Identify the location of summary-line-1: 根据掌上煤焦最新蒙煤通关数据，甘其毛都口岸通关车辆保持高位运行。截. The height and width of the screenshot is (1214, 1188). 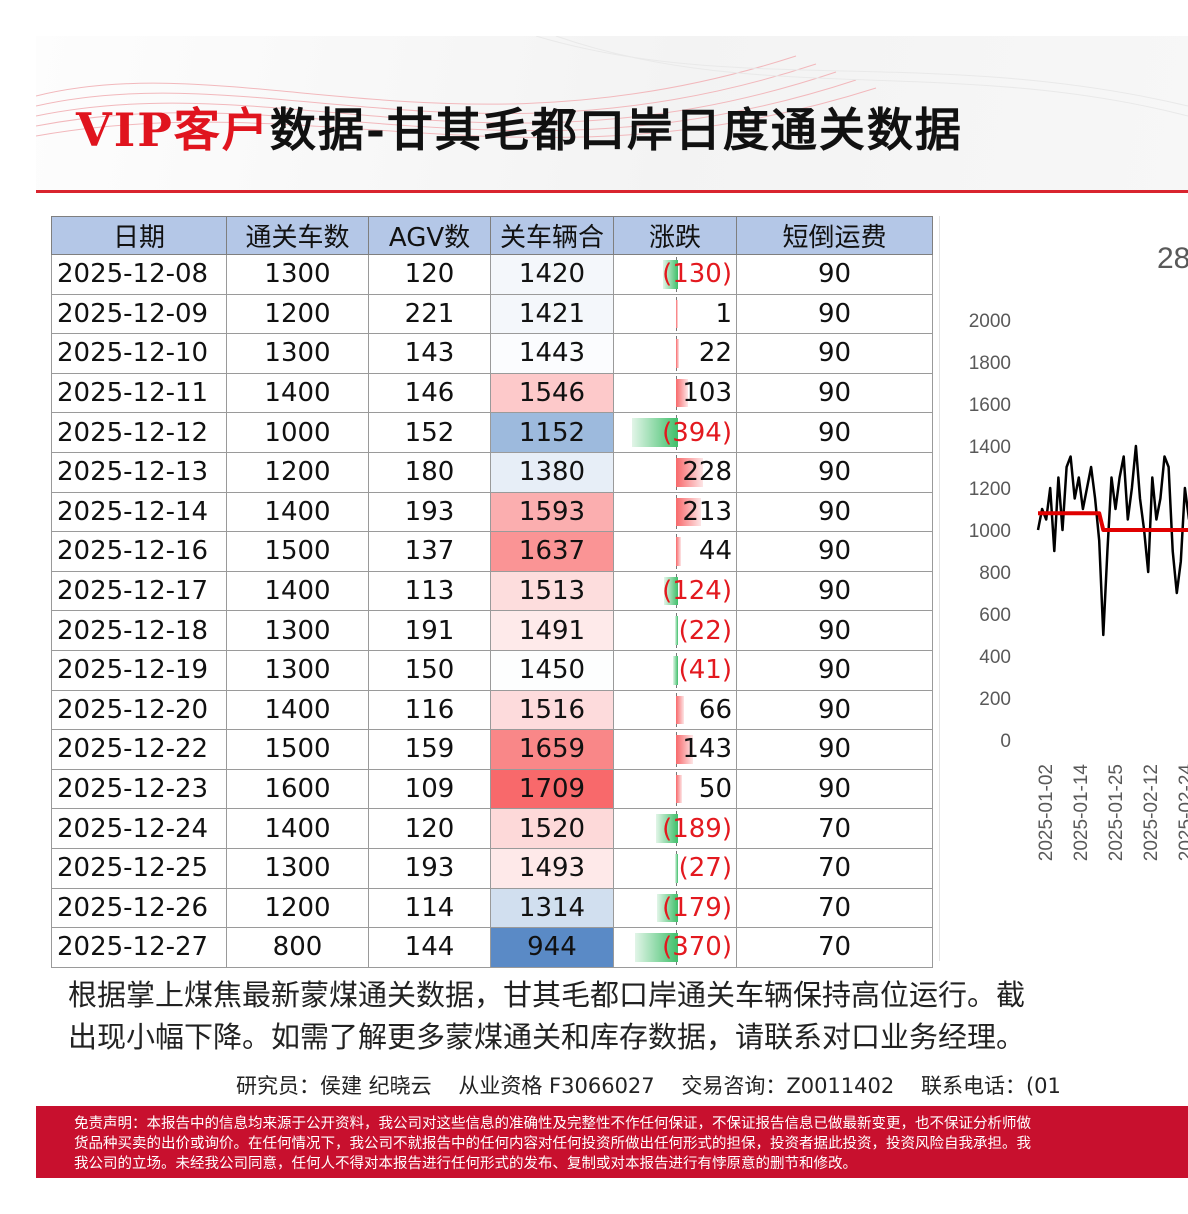
(547, 995).